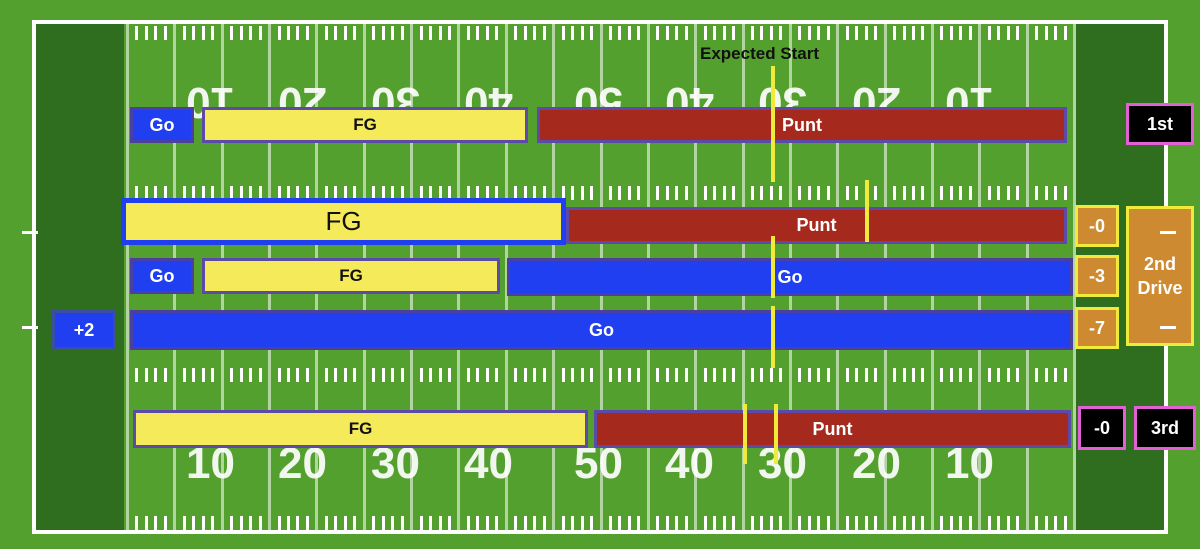 This screenshot has width=1200, height=549. What do you see at coordinates (162, 276) in the screenshot?
I see `row3-go-bar: Go` at bounding box center [162, 276].